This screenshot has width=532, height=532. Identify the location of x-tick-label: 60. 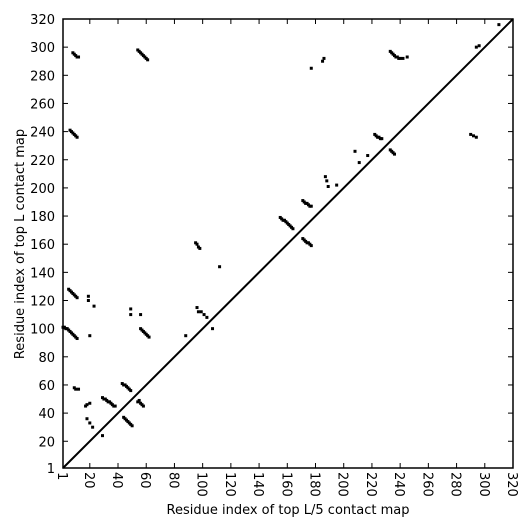
(144, 480).